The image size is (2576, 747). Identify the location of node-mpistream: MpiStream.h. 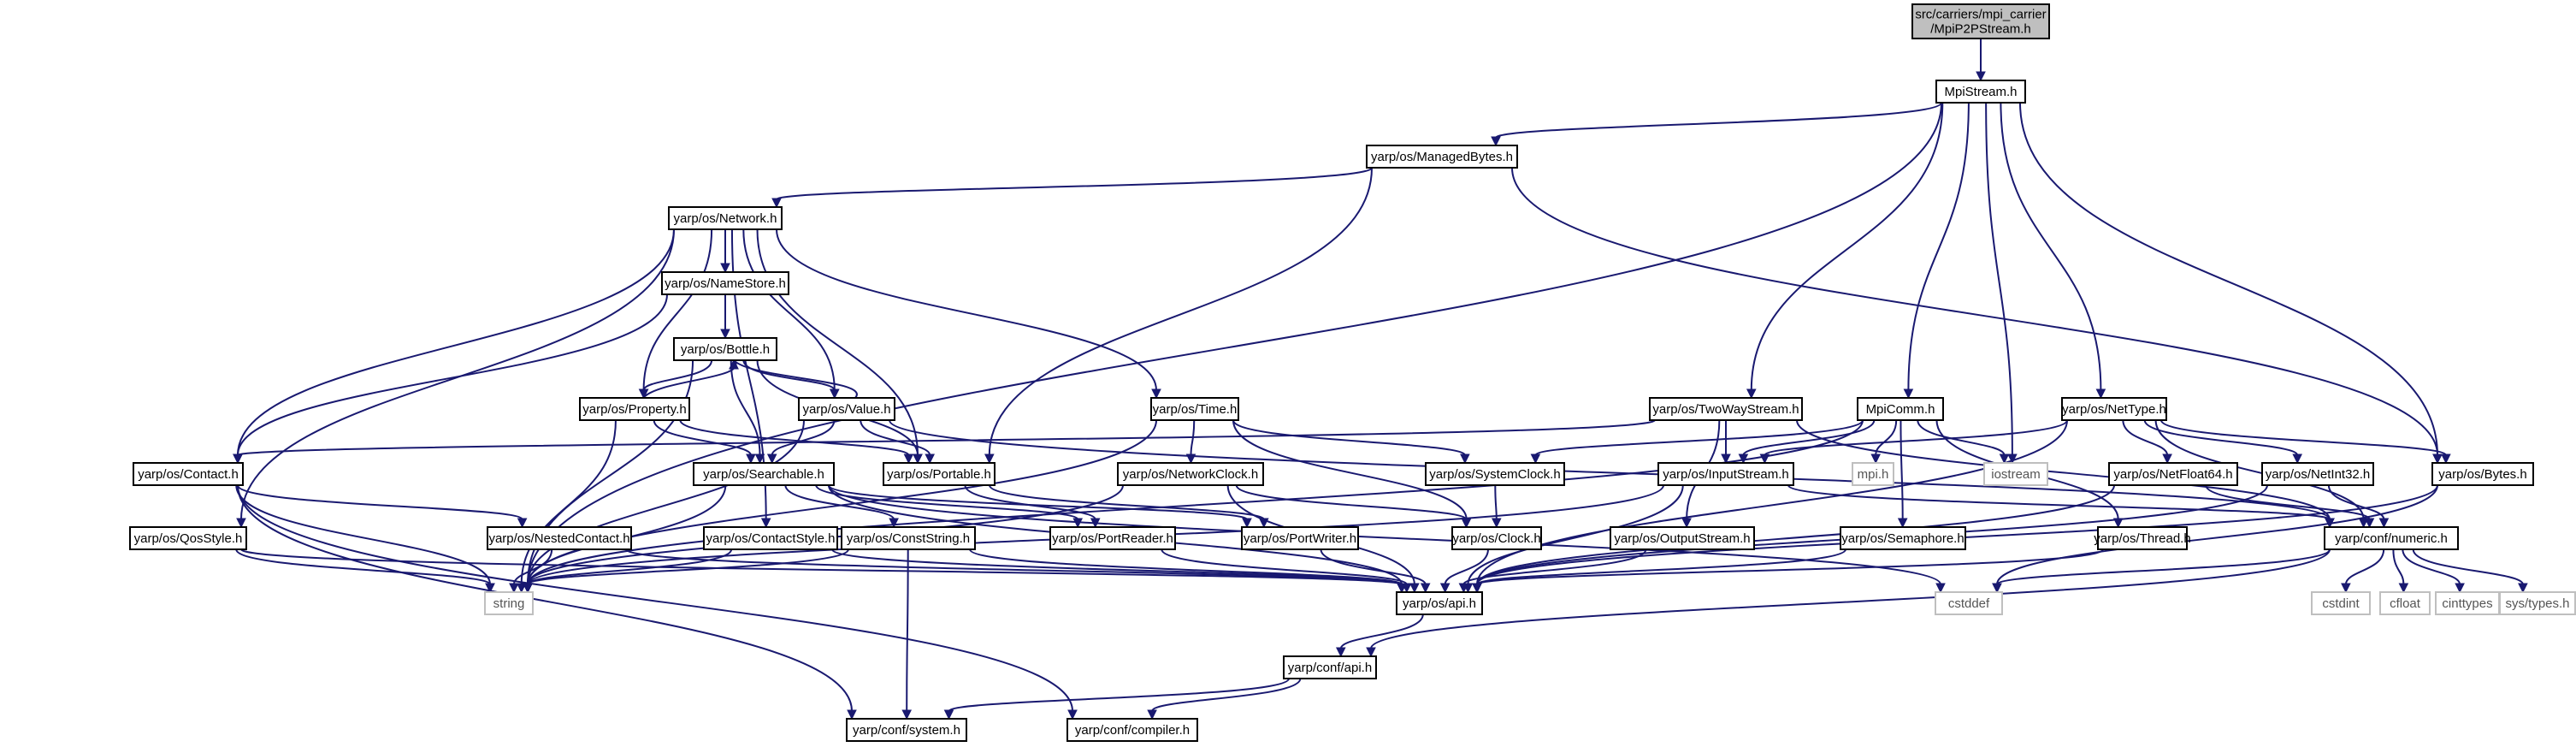
(1980, 92).